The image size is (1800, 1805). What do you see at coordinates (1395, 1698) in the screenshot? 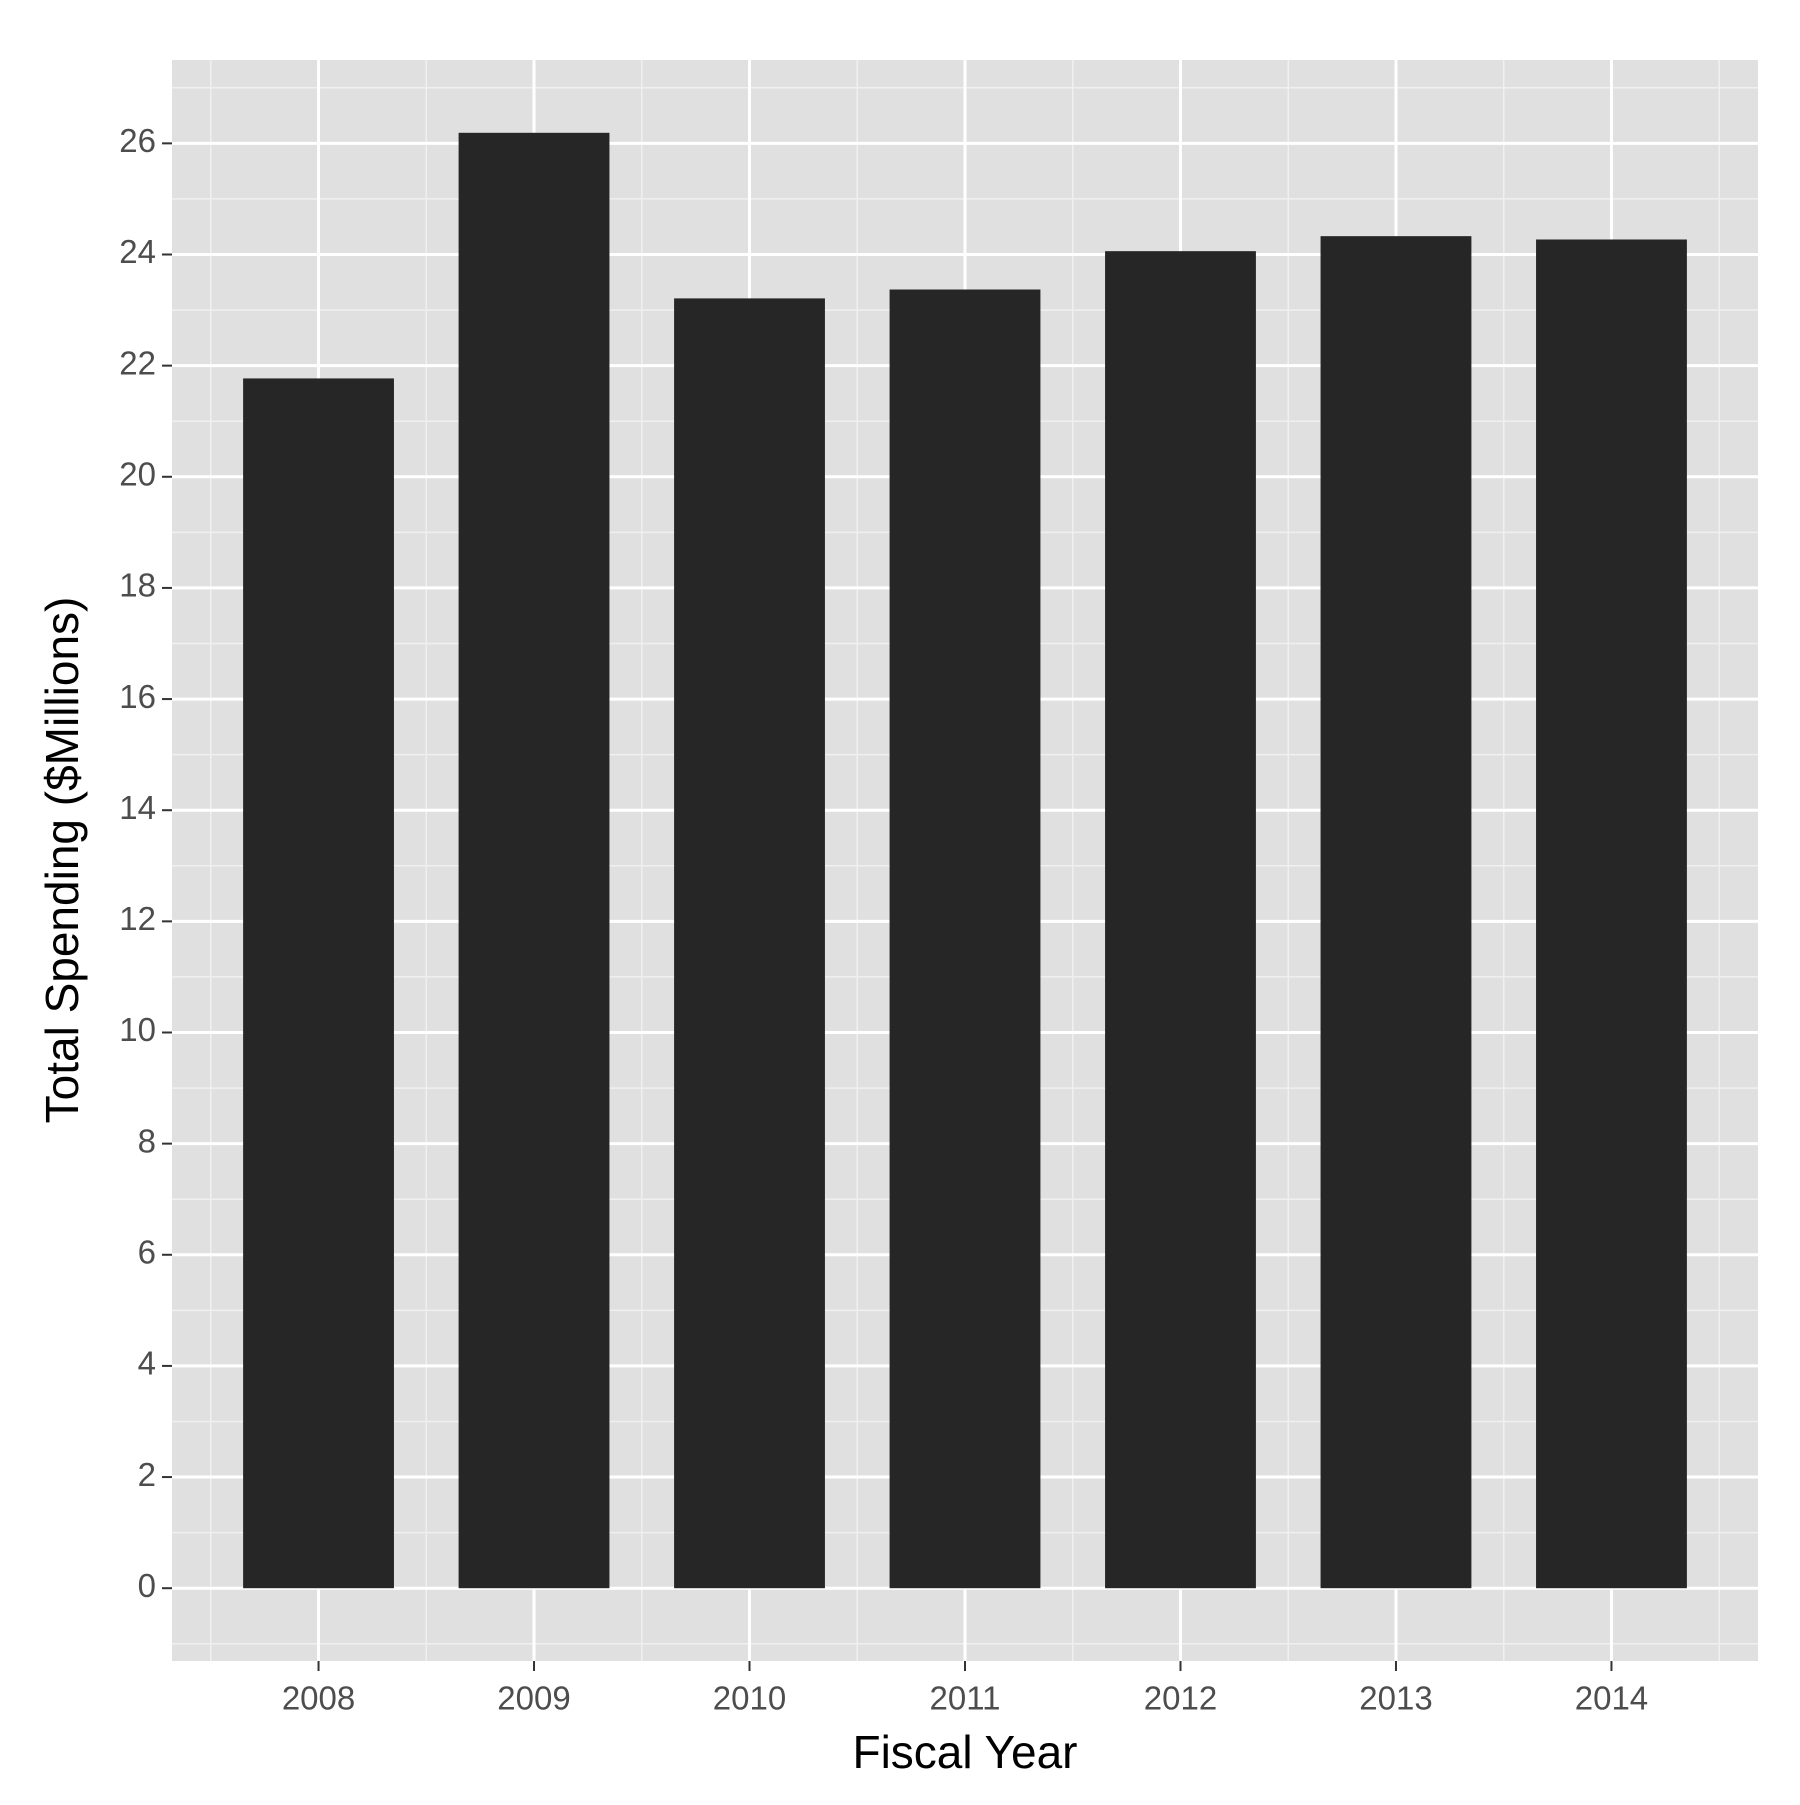
I see `x-tick-label: 2013` at bounding box center [1395, 1698].